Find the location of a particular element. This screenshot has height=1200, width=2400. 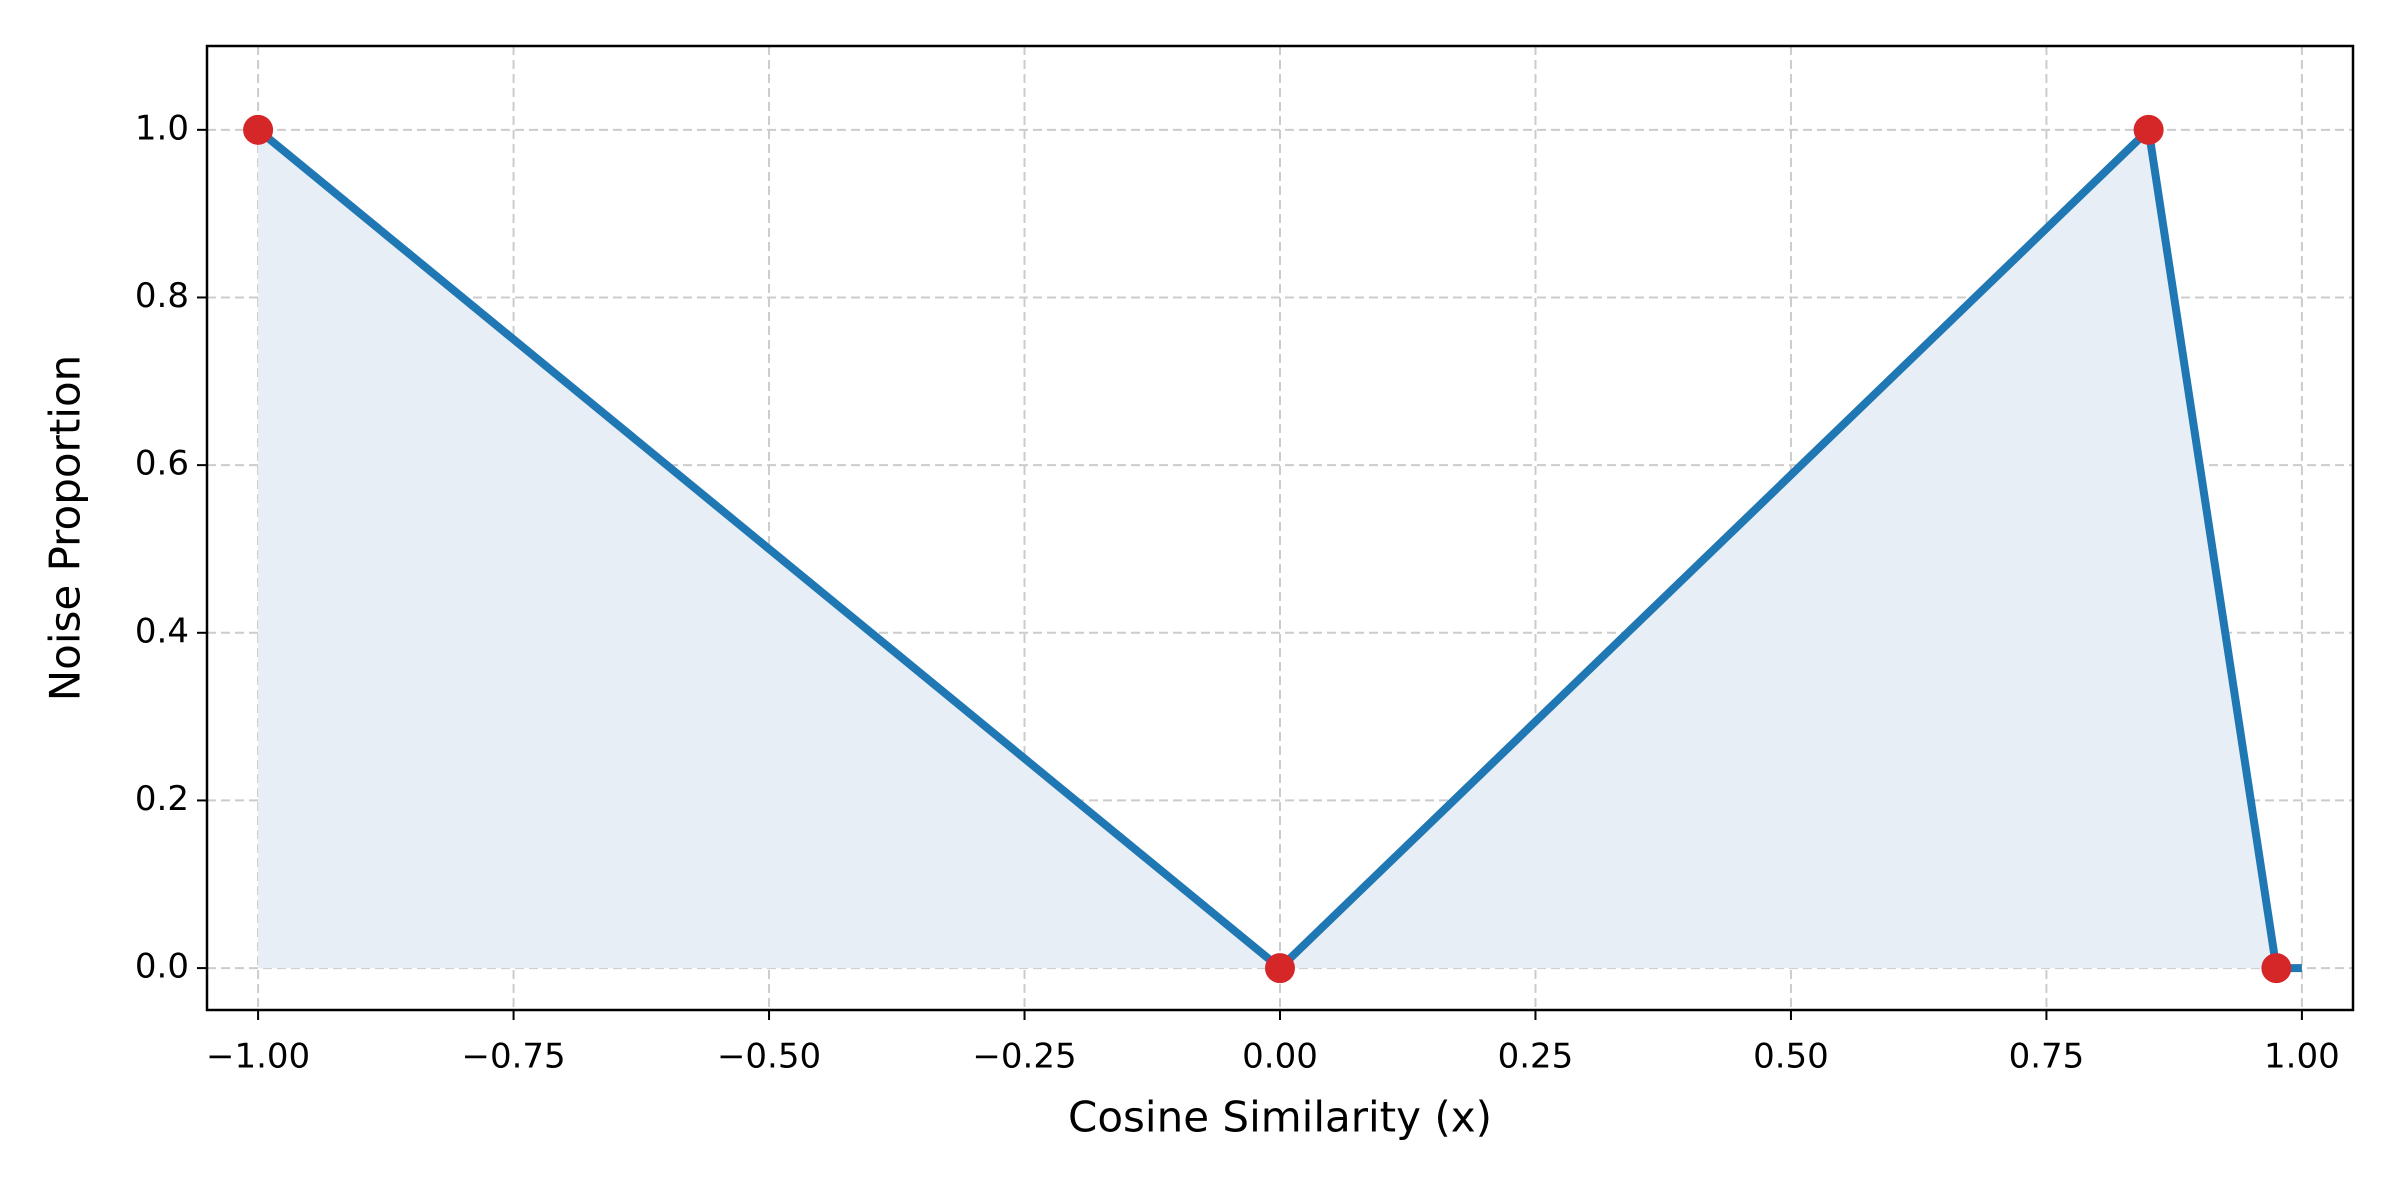

x-tick-label: −0.50 is located at coordinates (769, 1057).